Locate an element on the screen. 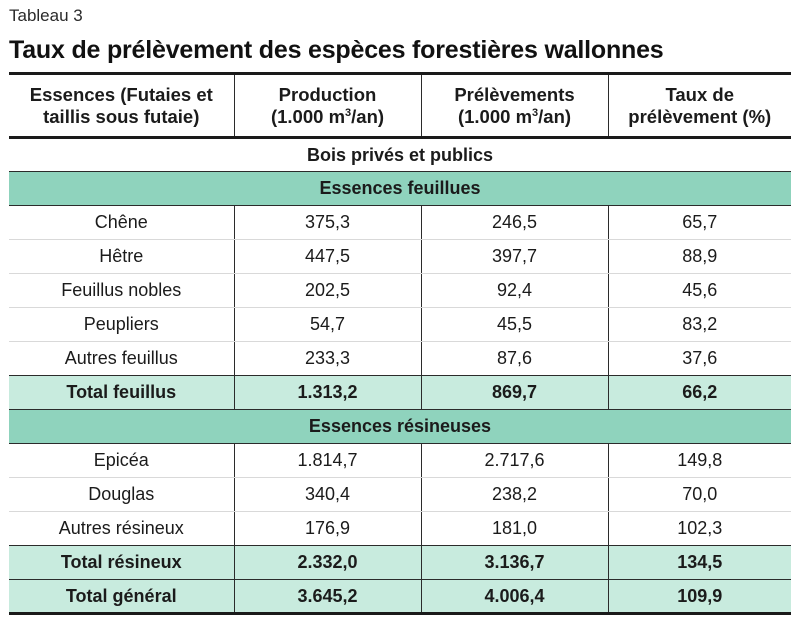  total-prelevements: 869,7 is located at coordinates (514, 392).